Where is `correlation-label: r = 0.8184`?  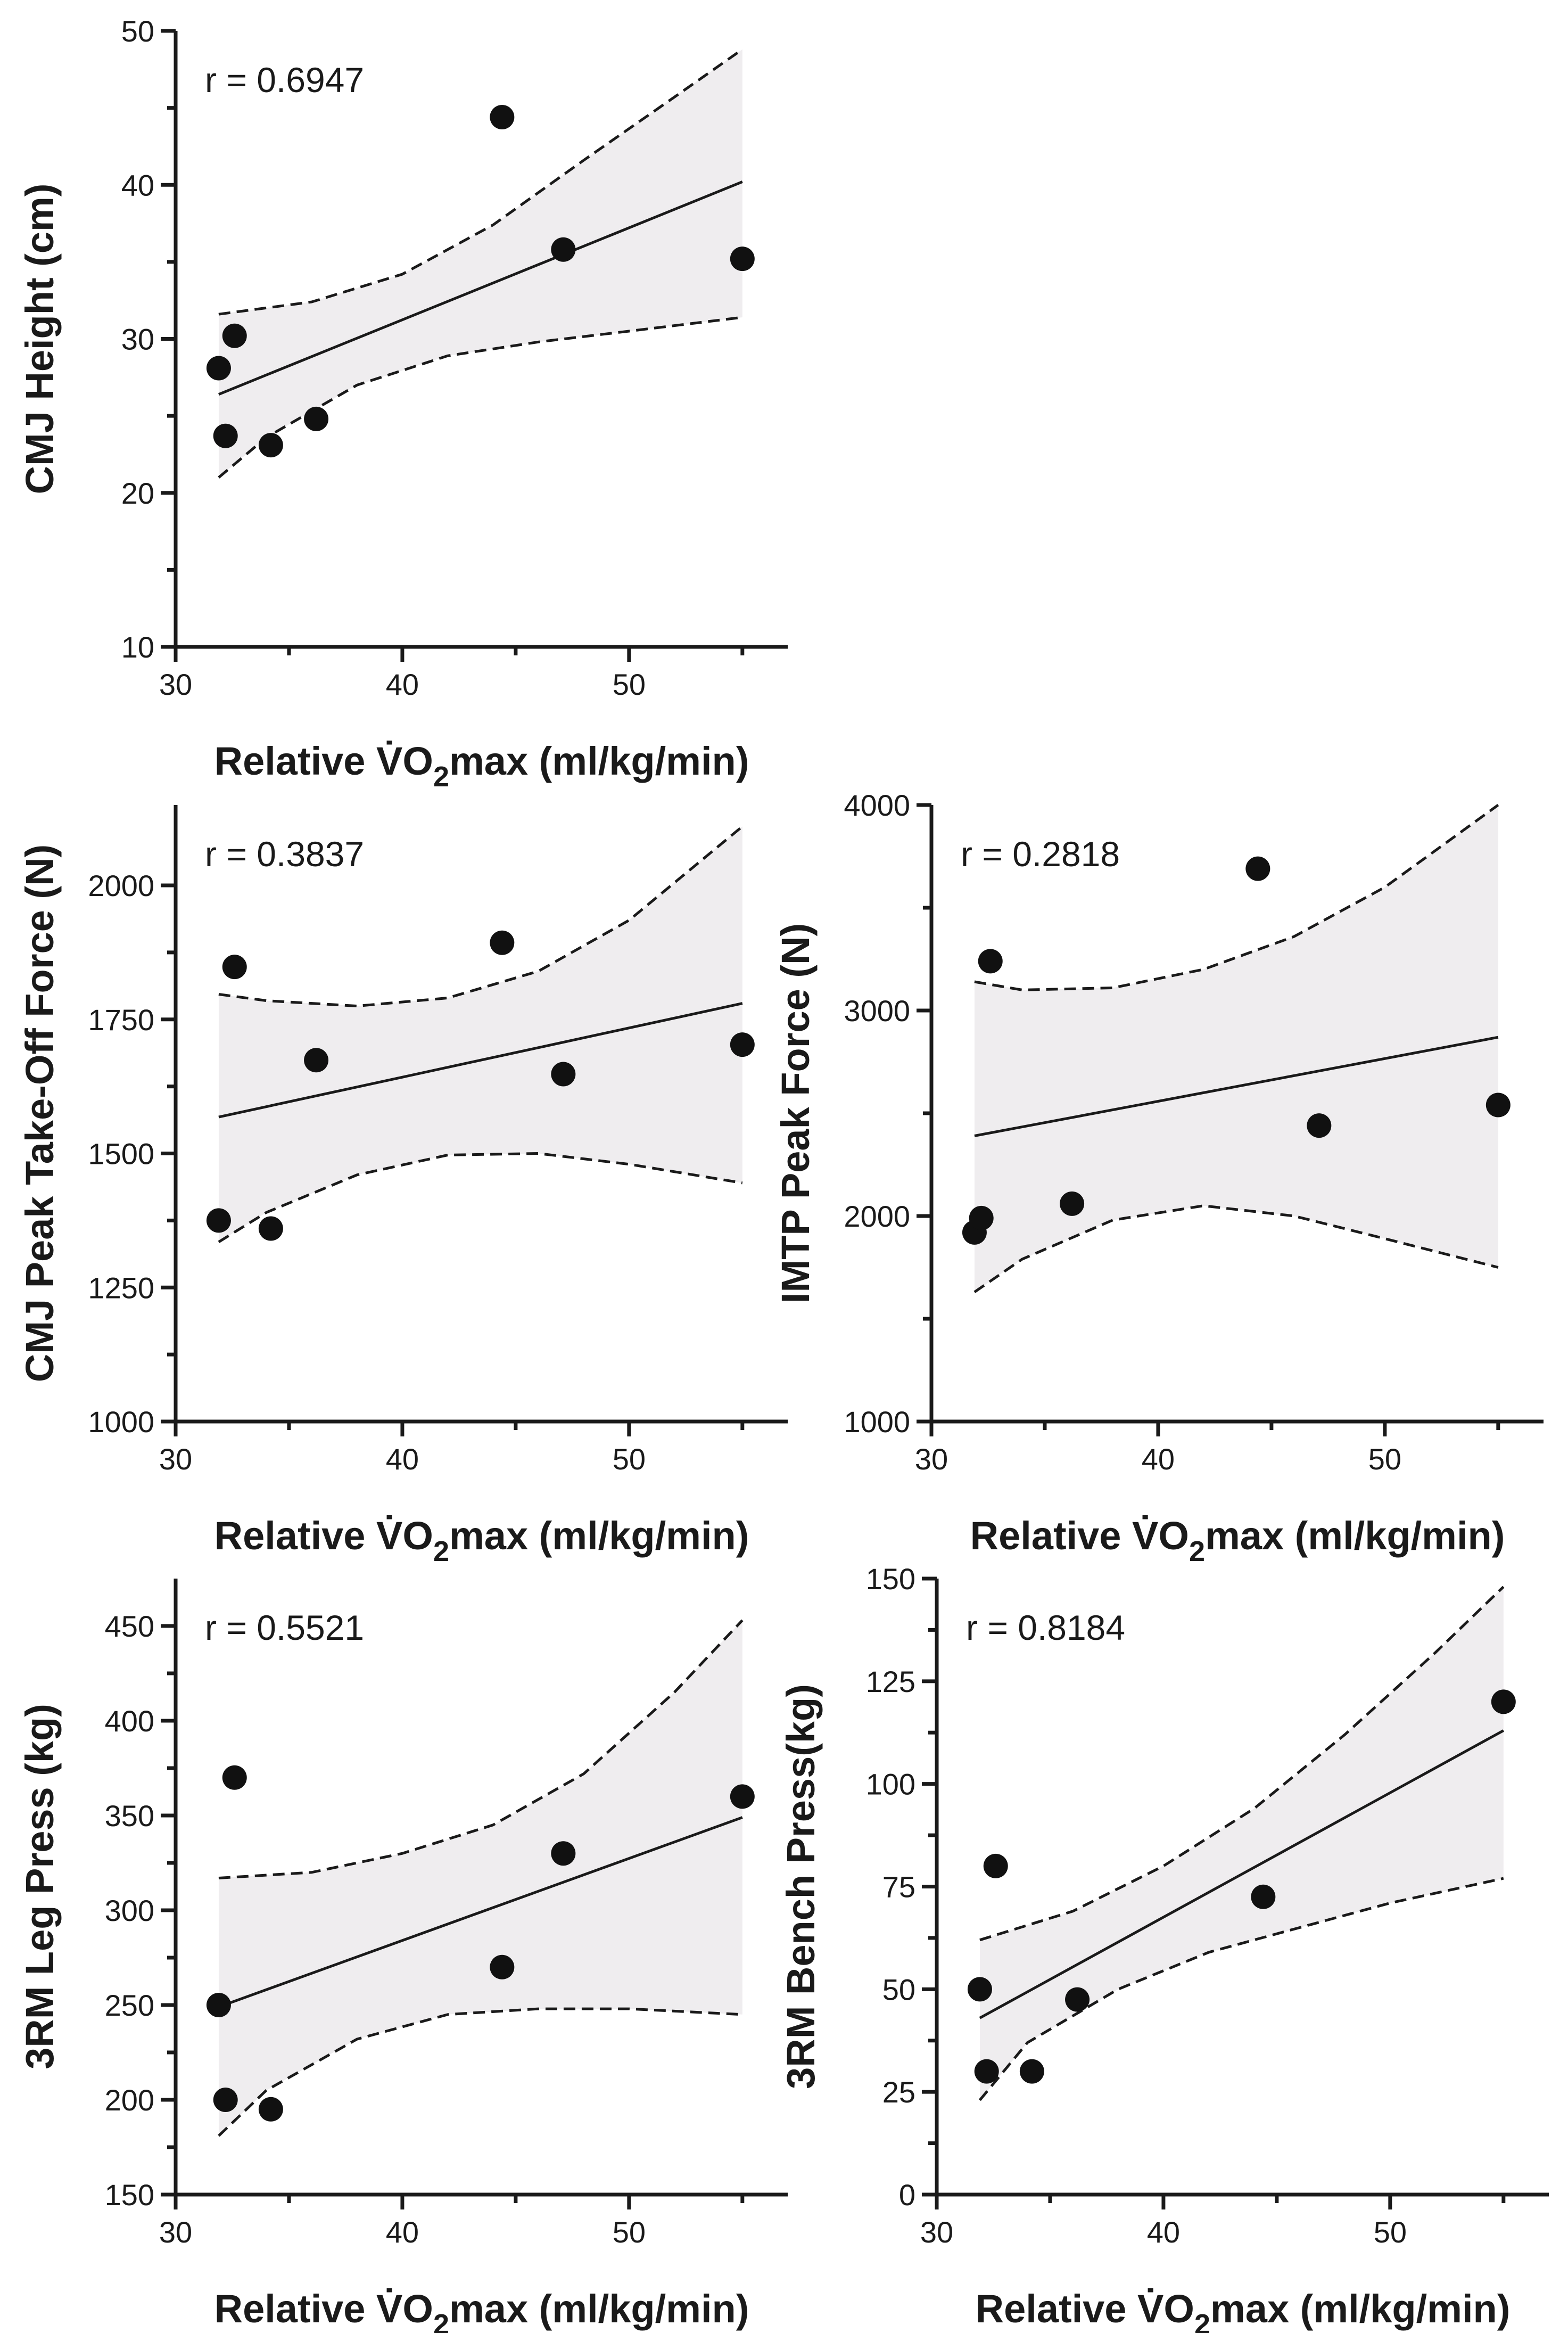 correlation-label: r = 0.8184 is located at coordinates (1046, 1627).